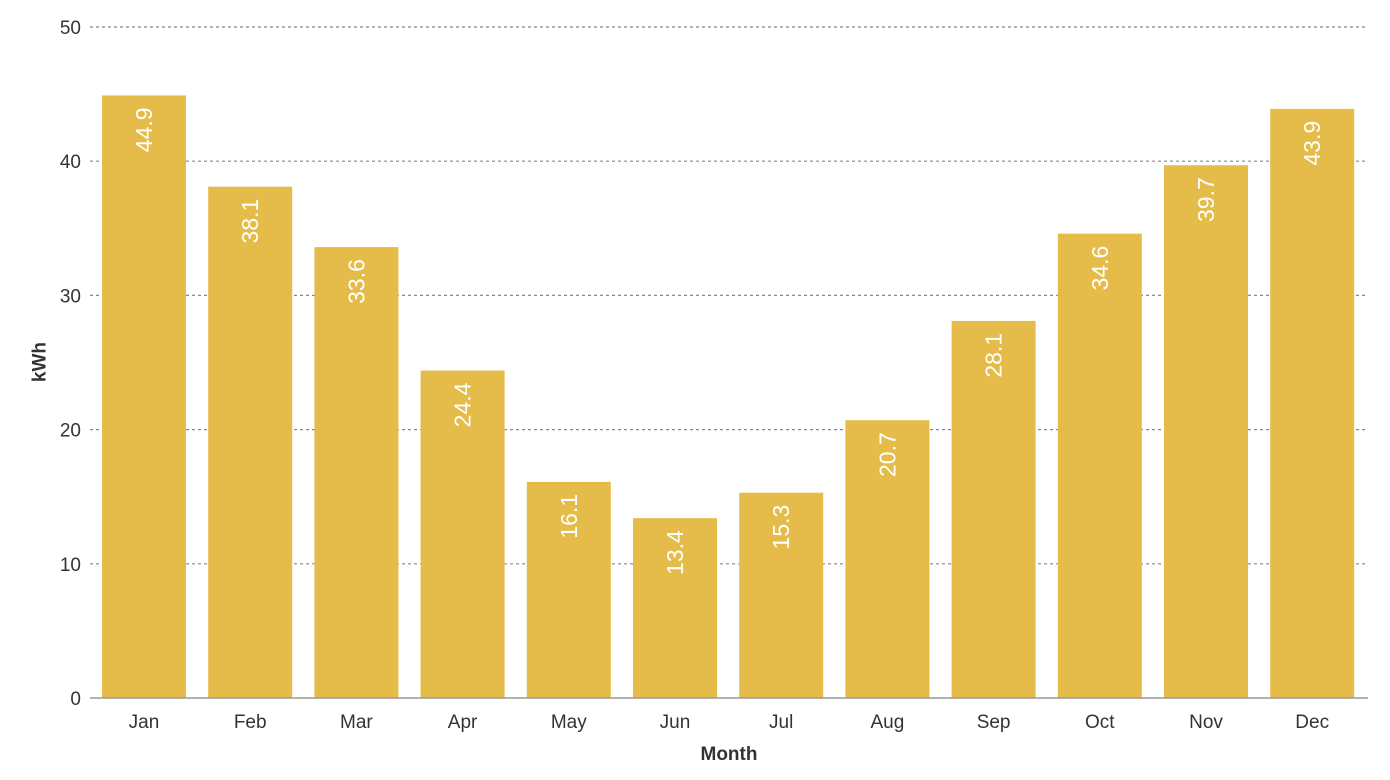  Describe the element at coordinates (70, 565) in the screenshot. I see `y-tick-label: 10` at that location.